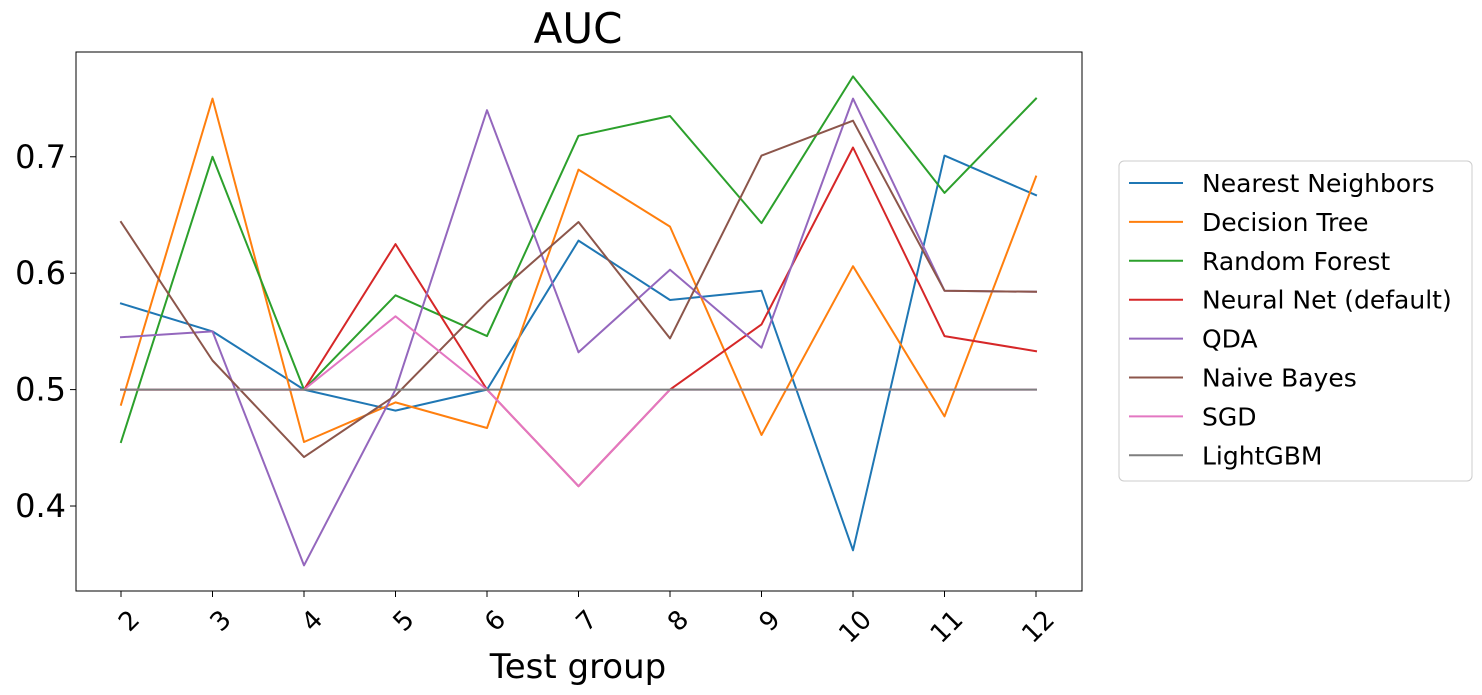  I want to click on x-tick-label: 4, so click(312, 621).